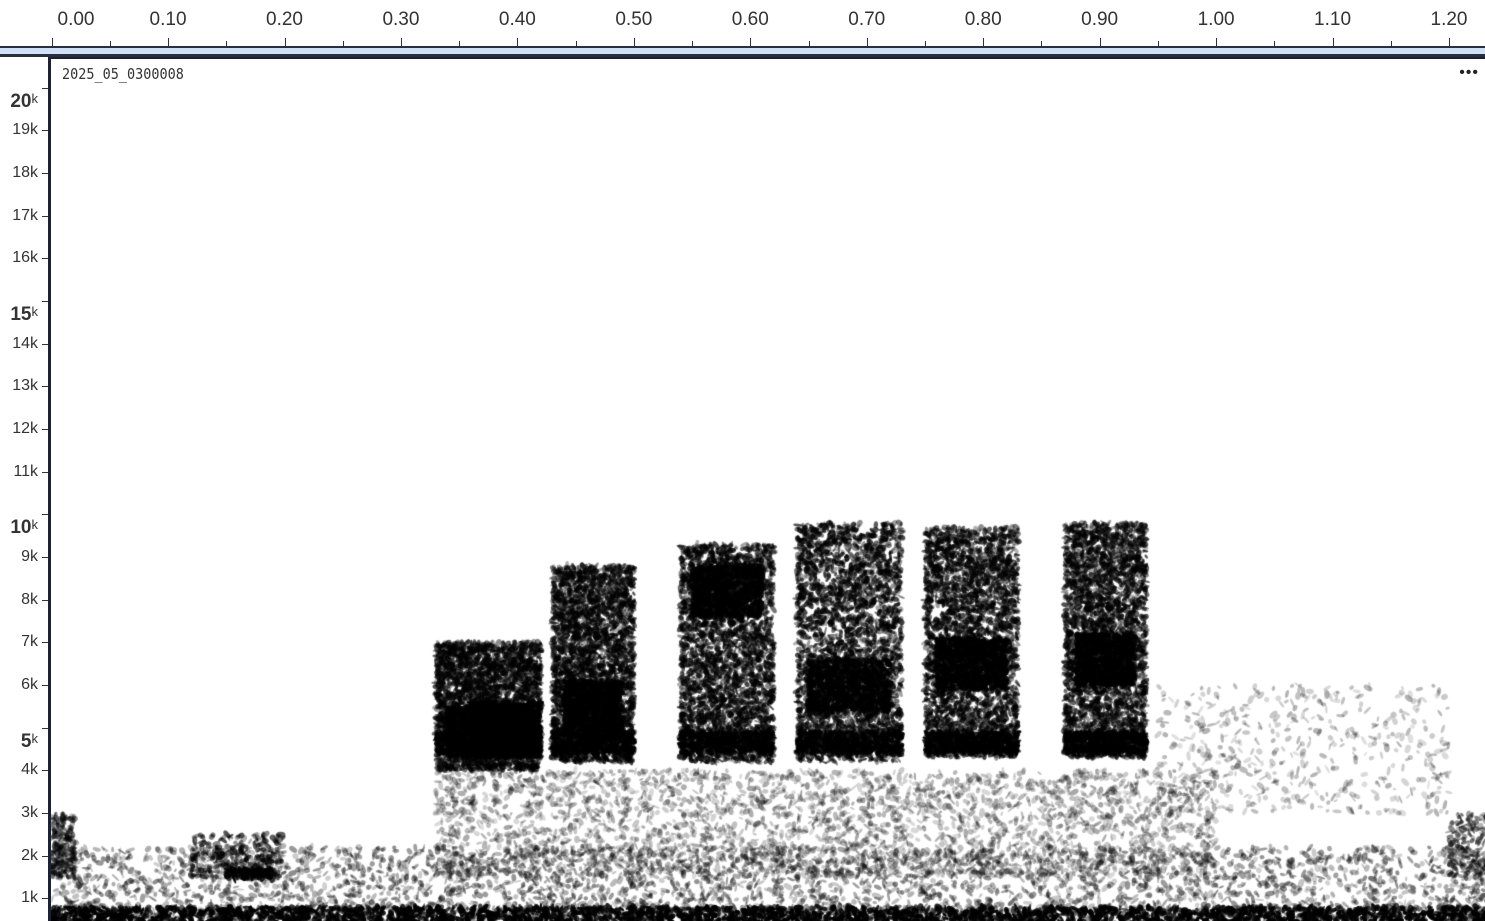  I want to click on time-tick-label: 0.20, so click(284, 19).